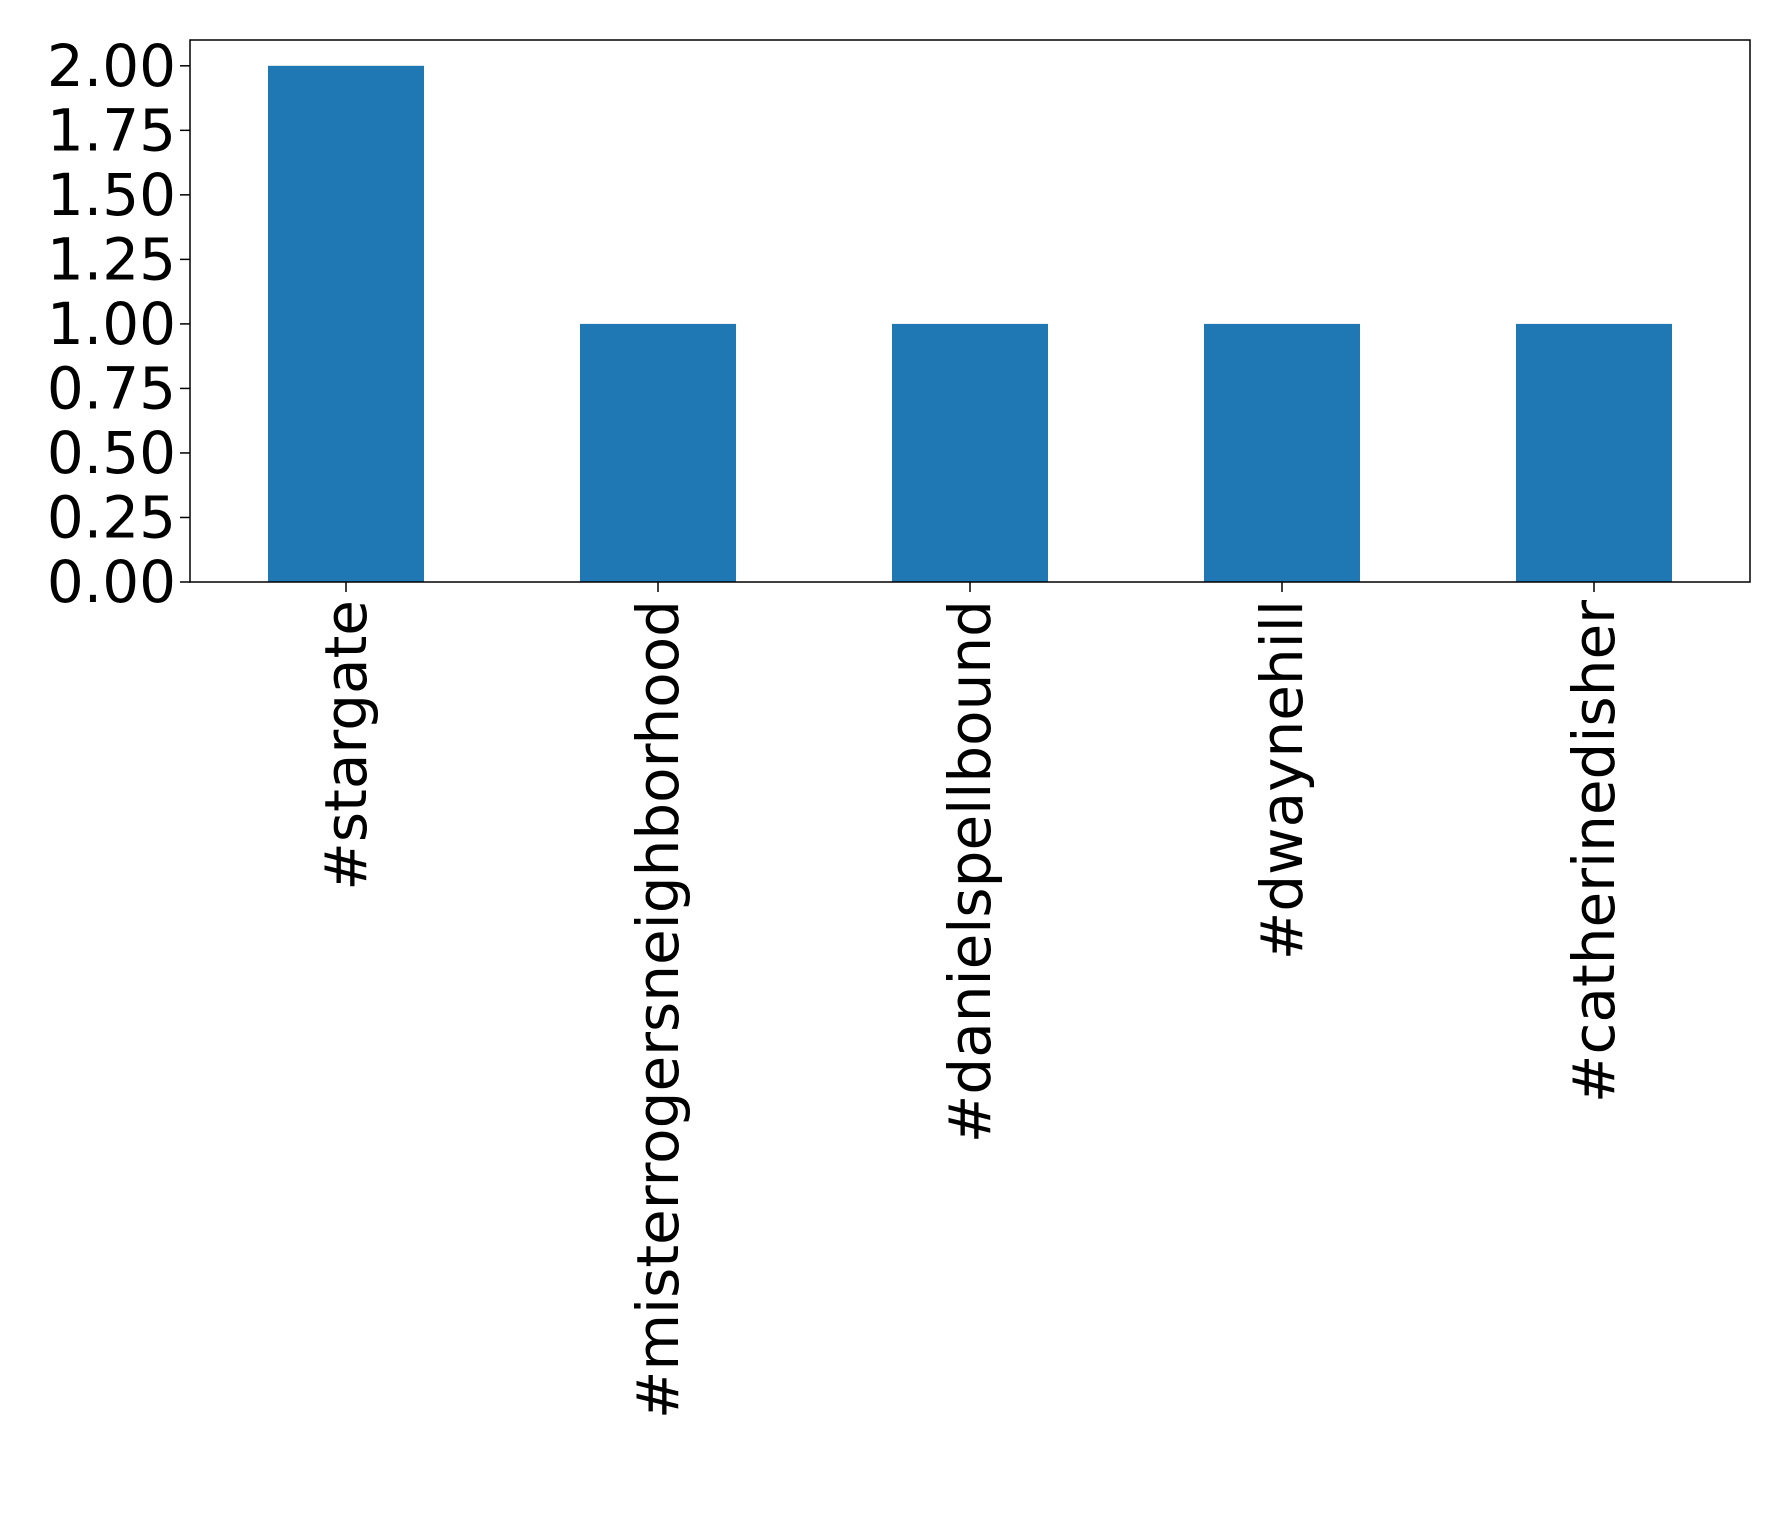 The height and width of the screenshot is (1514, 1778). Describe the element at coordinates (1594, 851) in the screenshot. I see `x-tick-label: #catherinedisher` at that location.